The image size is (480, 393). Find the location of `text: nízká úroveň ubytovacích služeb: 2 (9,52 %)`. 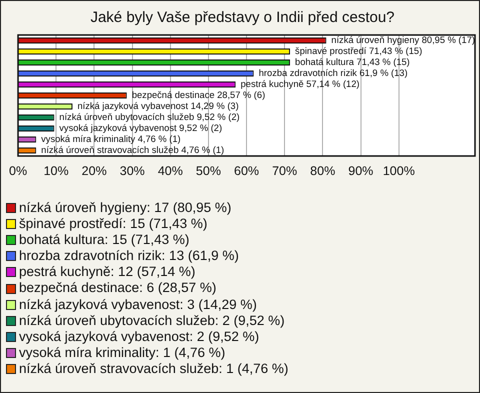

text: nízká úroveň ubytovacích služeb: 2 (9,52 %) is located at coordinates (152, 320).